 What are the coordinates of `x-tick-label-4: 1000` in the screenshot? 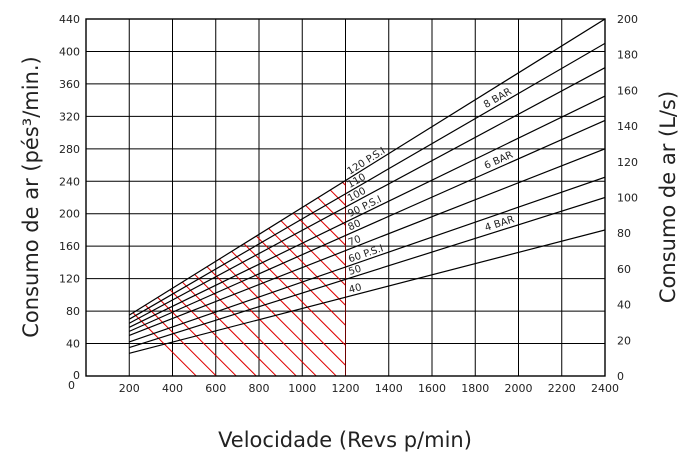 It's located at (302, 388).